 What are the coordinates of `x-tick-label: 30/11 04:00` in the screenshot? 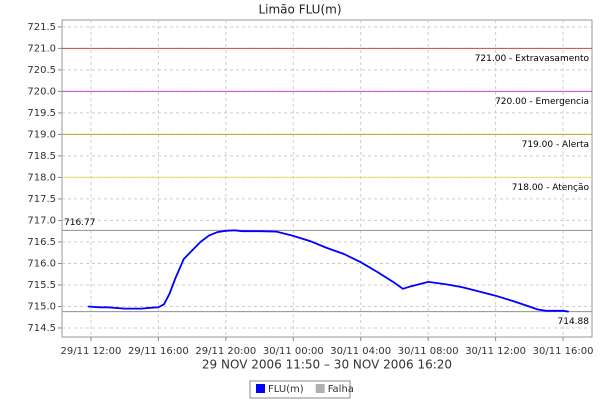 It's located at (360, 351).